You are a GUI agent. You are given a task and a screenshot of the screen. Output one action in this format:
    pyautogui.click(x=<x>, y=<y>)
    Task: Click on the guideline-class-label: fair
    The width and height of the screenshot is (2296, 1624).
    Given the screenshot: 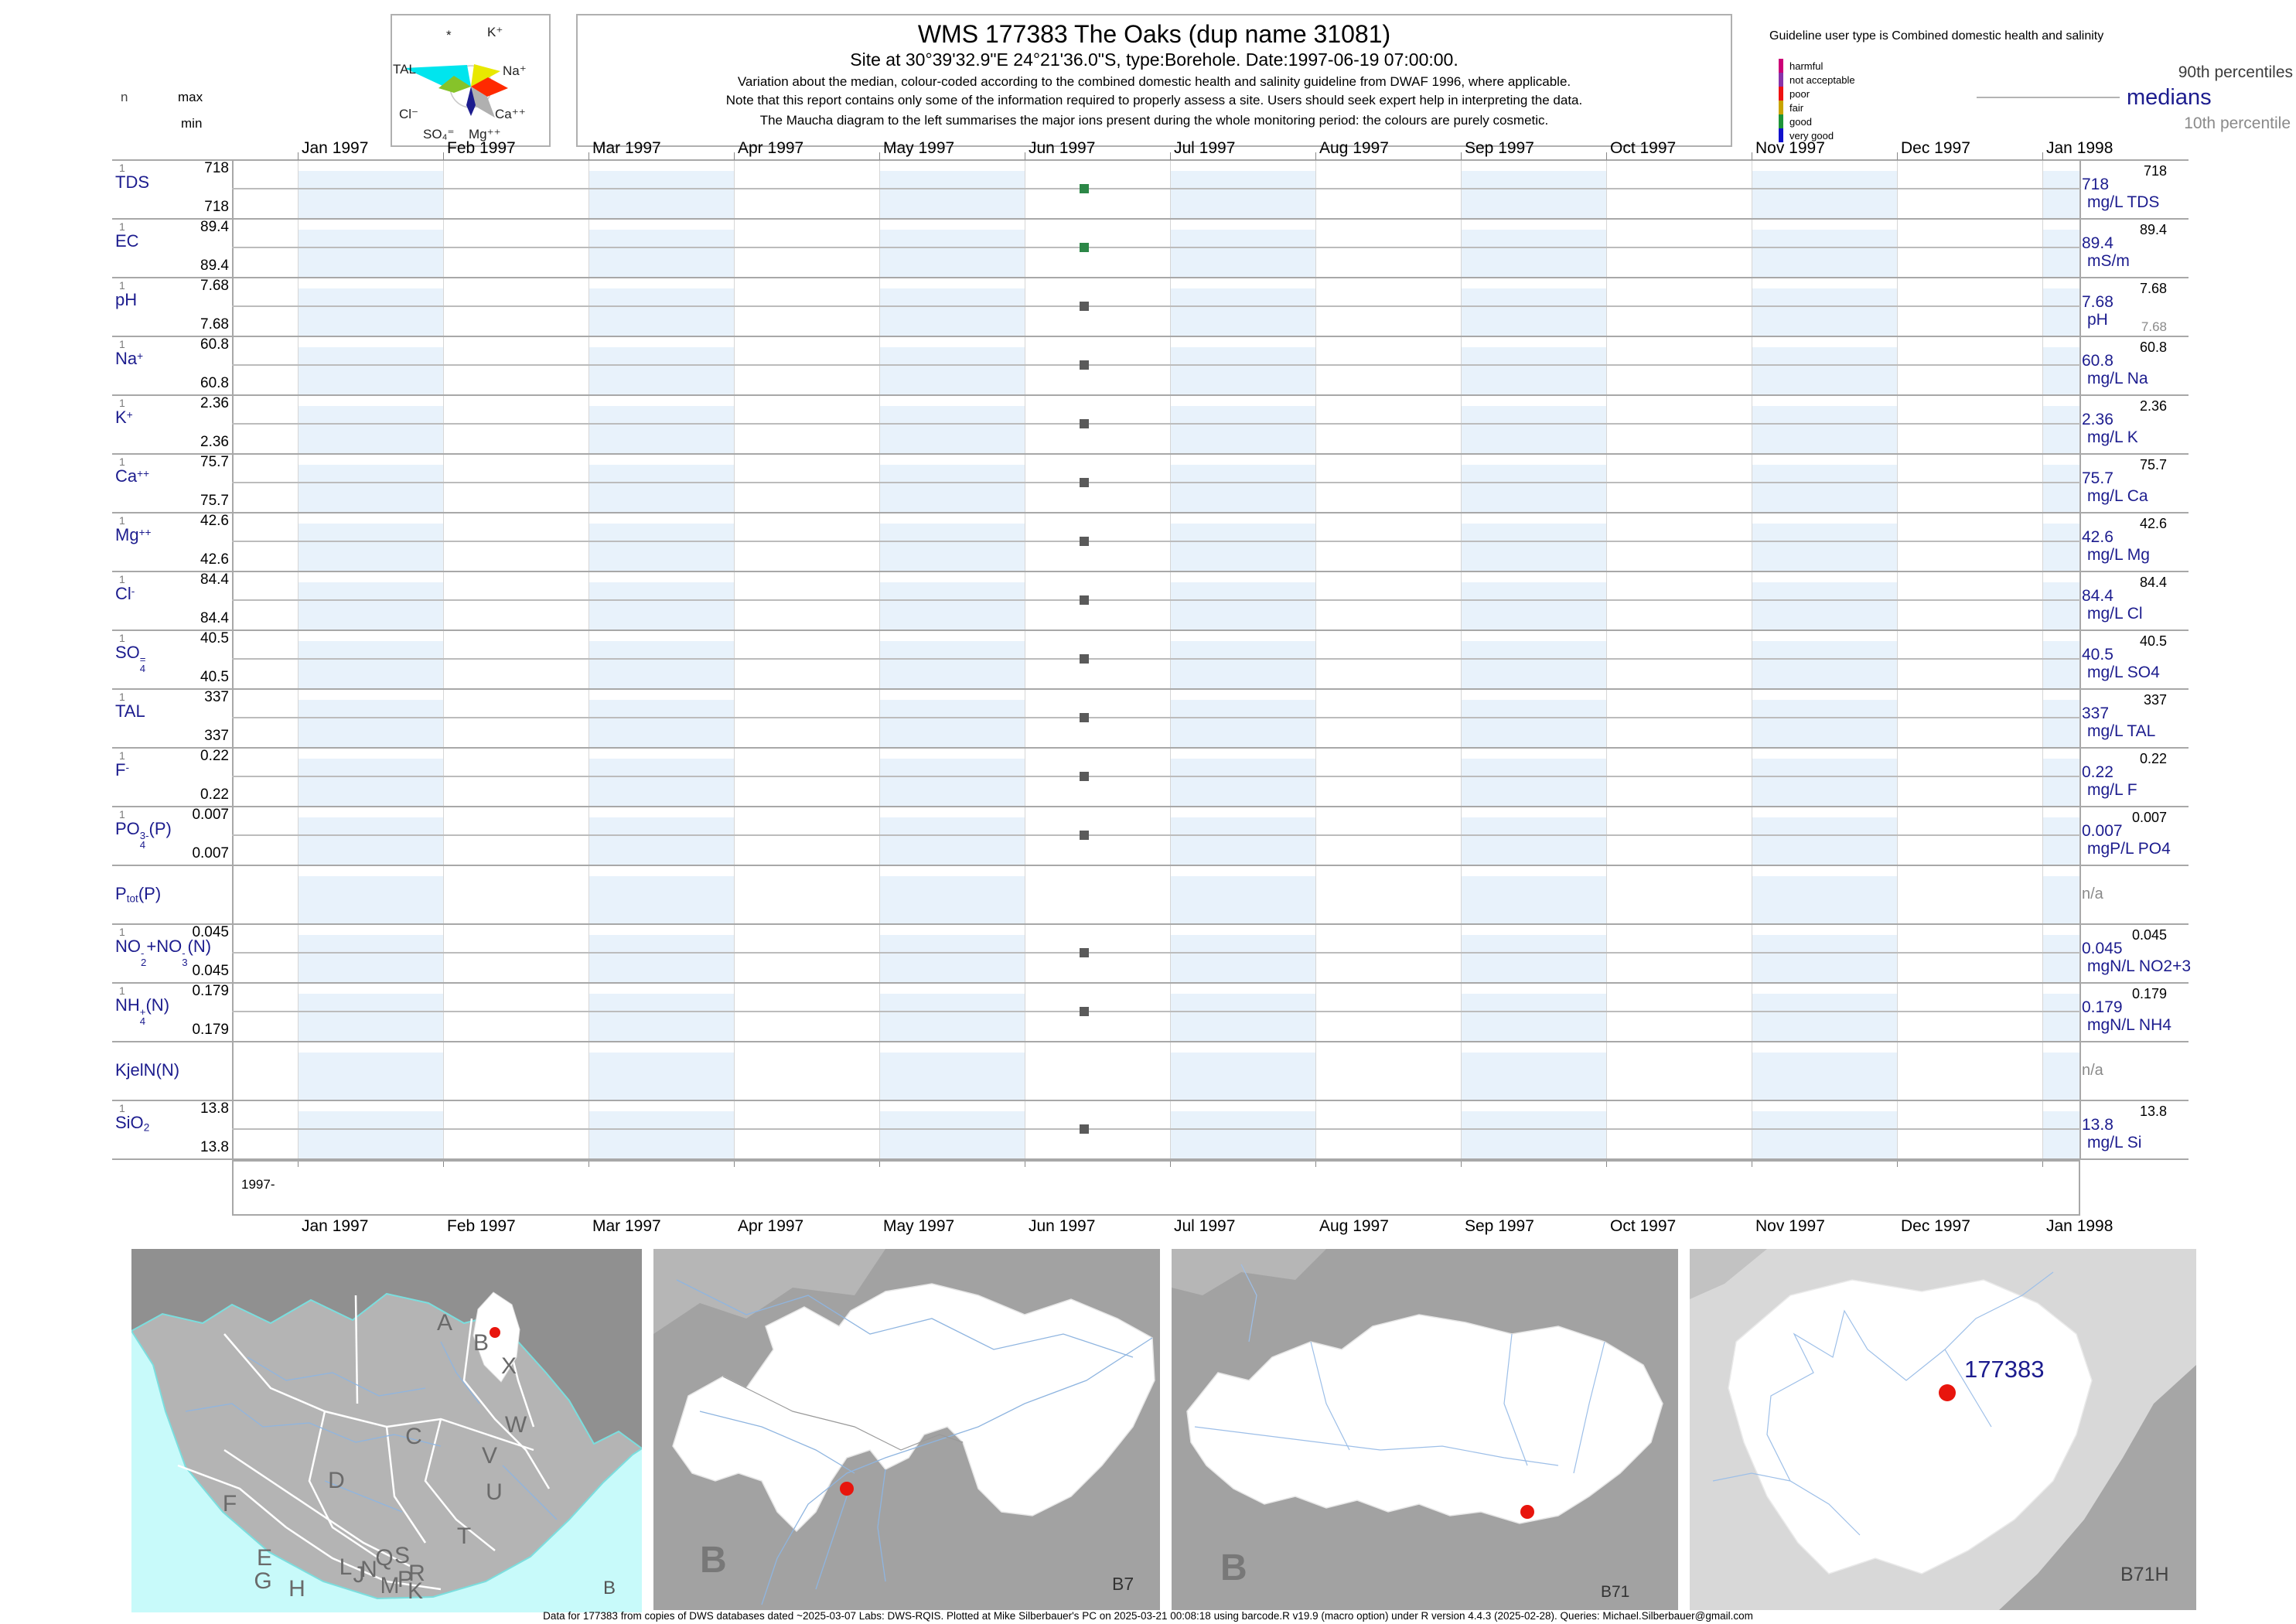 What is the action you would take?
    pyautogui.click(x=1796, y=108)
    